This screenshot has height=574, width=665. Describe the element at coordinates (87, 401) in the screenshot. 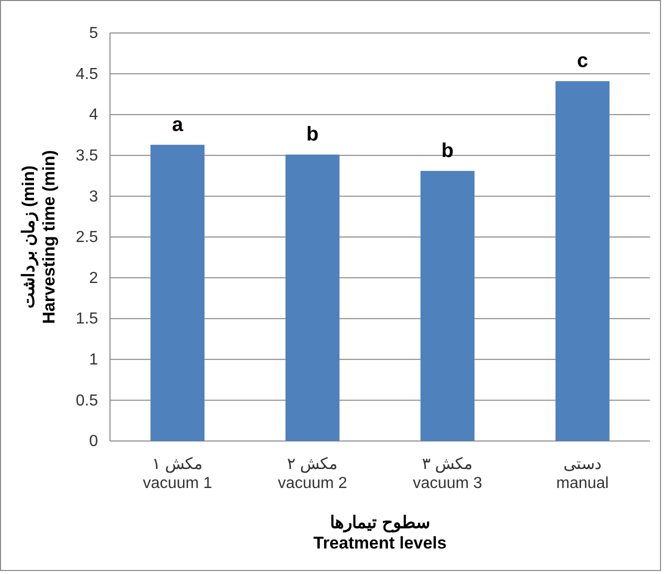

I see `y-tick-label: 0.5` at that location.